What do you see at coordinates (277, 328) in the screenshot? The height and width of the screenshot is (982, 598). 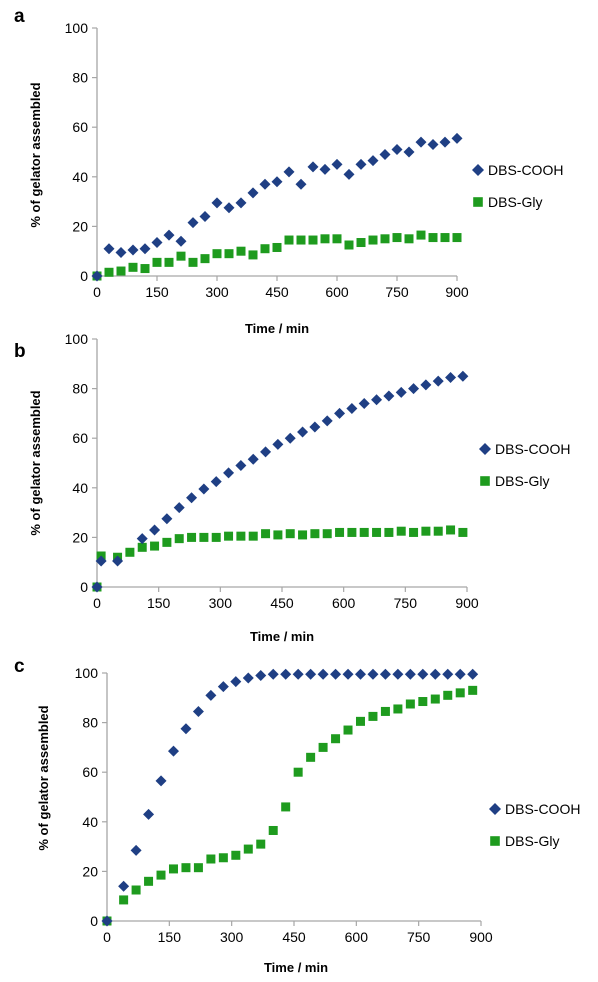 I see `x-axis-label-a: Time / min` at bounding box center [277, 328].